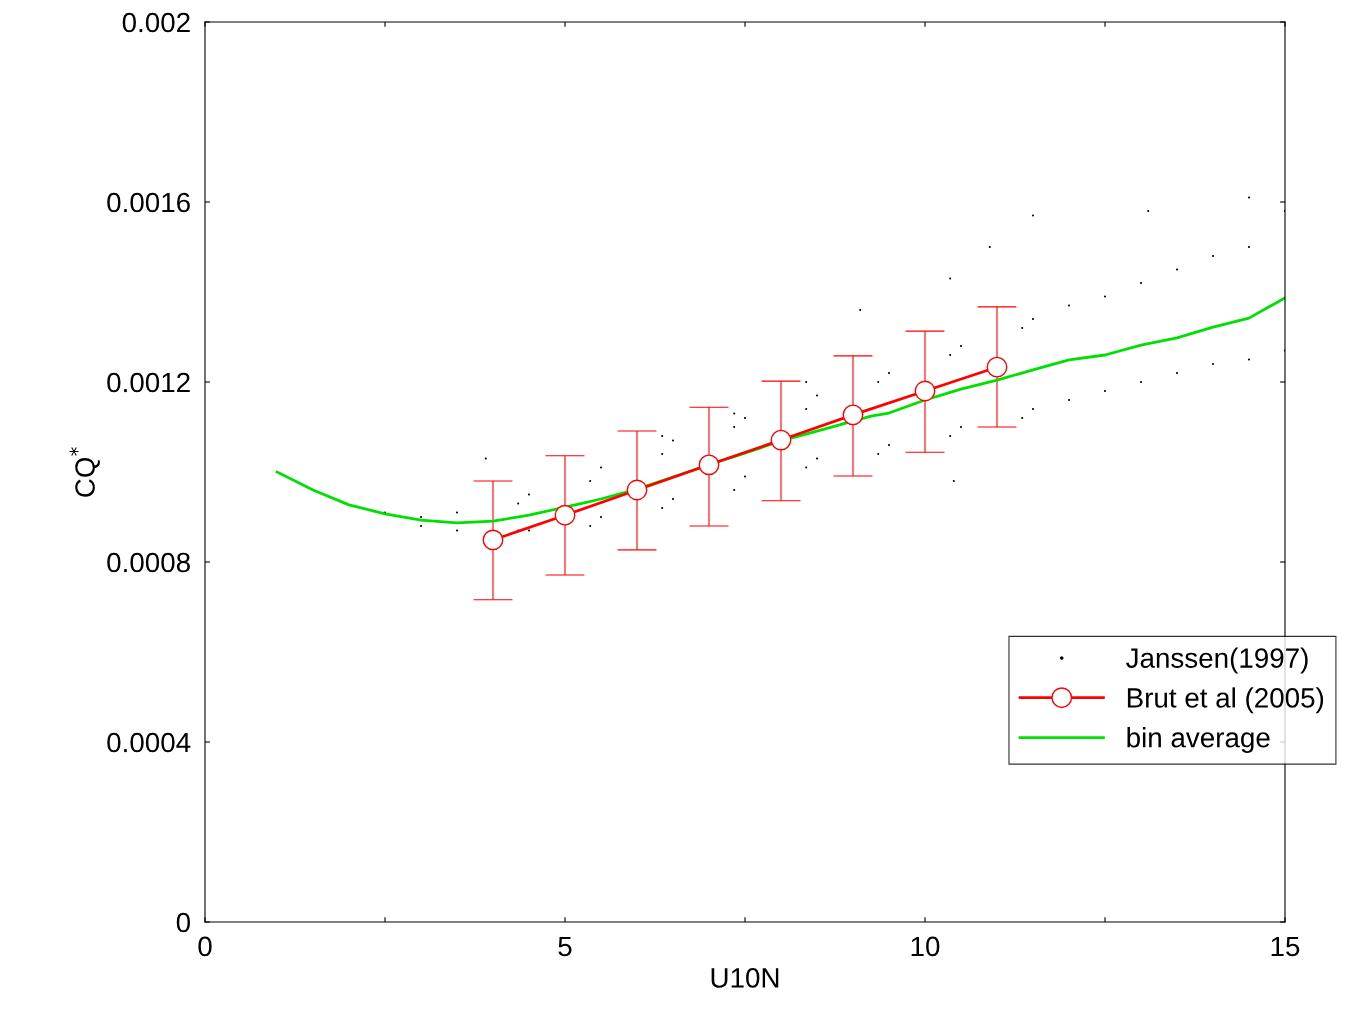 Image resolution: width=1348 pixels, height=1010 pixels. Describe the element at coordinates (156, 22) in the screenshot. I see `y-tick-label: 0.002` at that location.